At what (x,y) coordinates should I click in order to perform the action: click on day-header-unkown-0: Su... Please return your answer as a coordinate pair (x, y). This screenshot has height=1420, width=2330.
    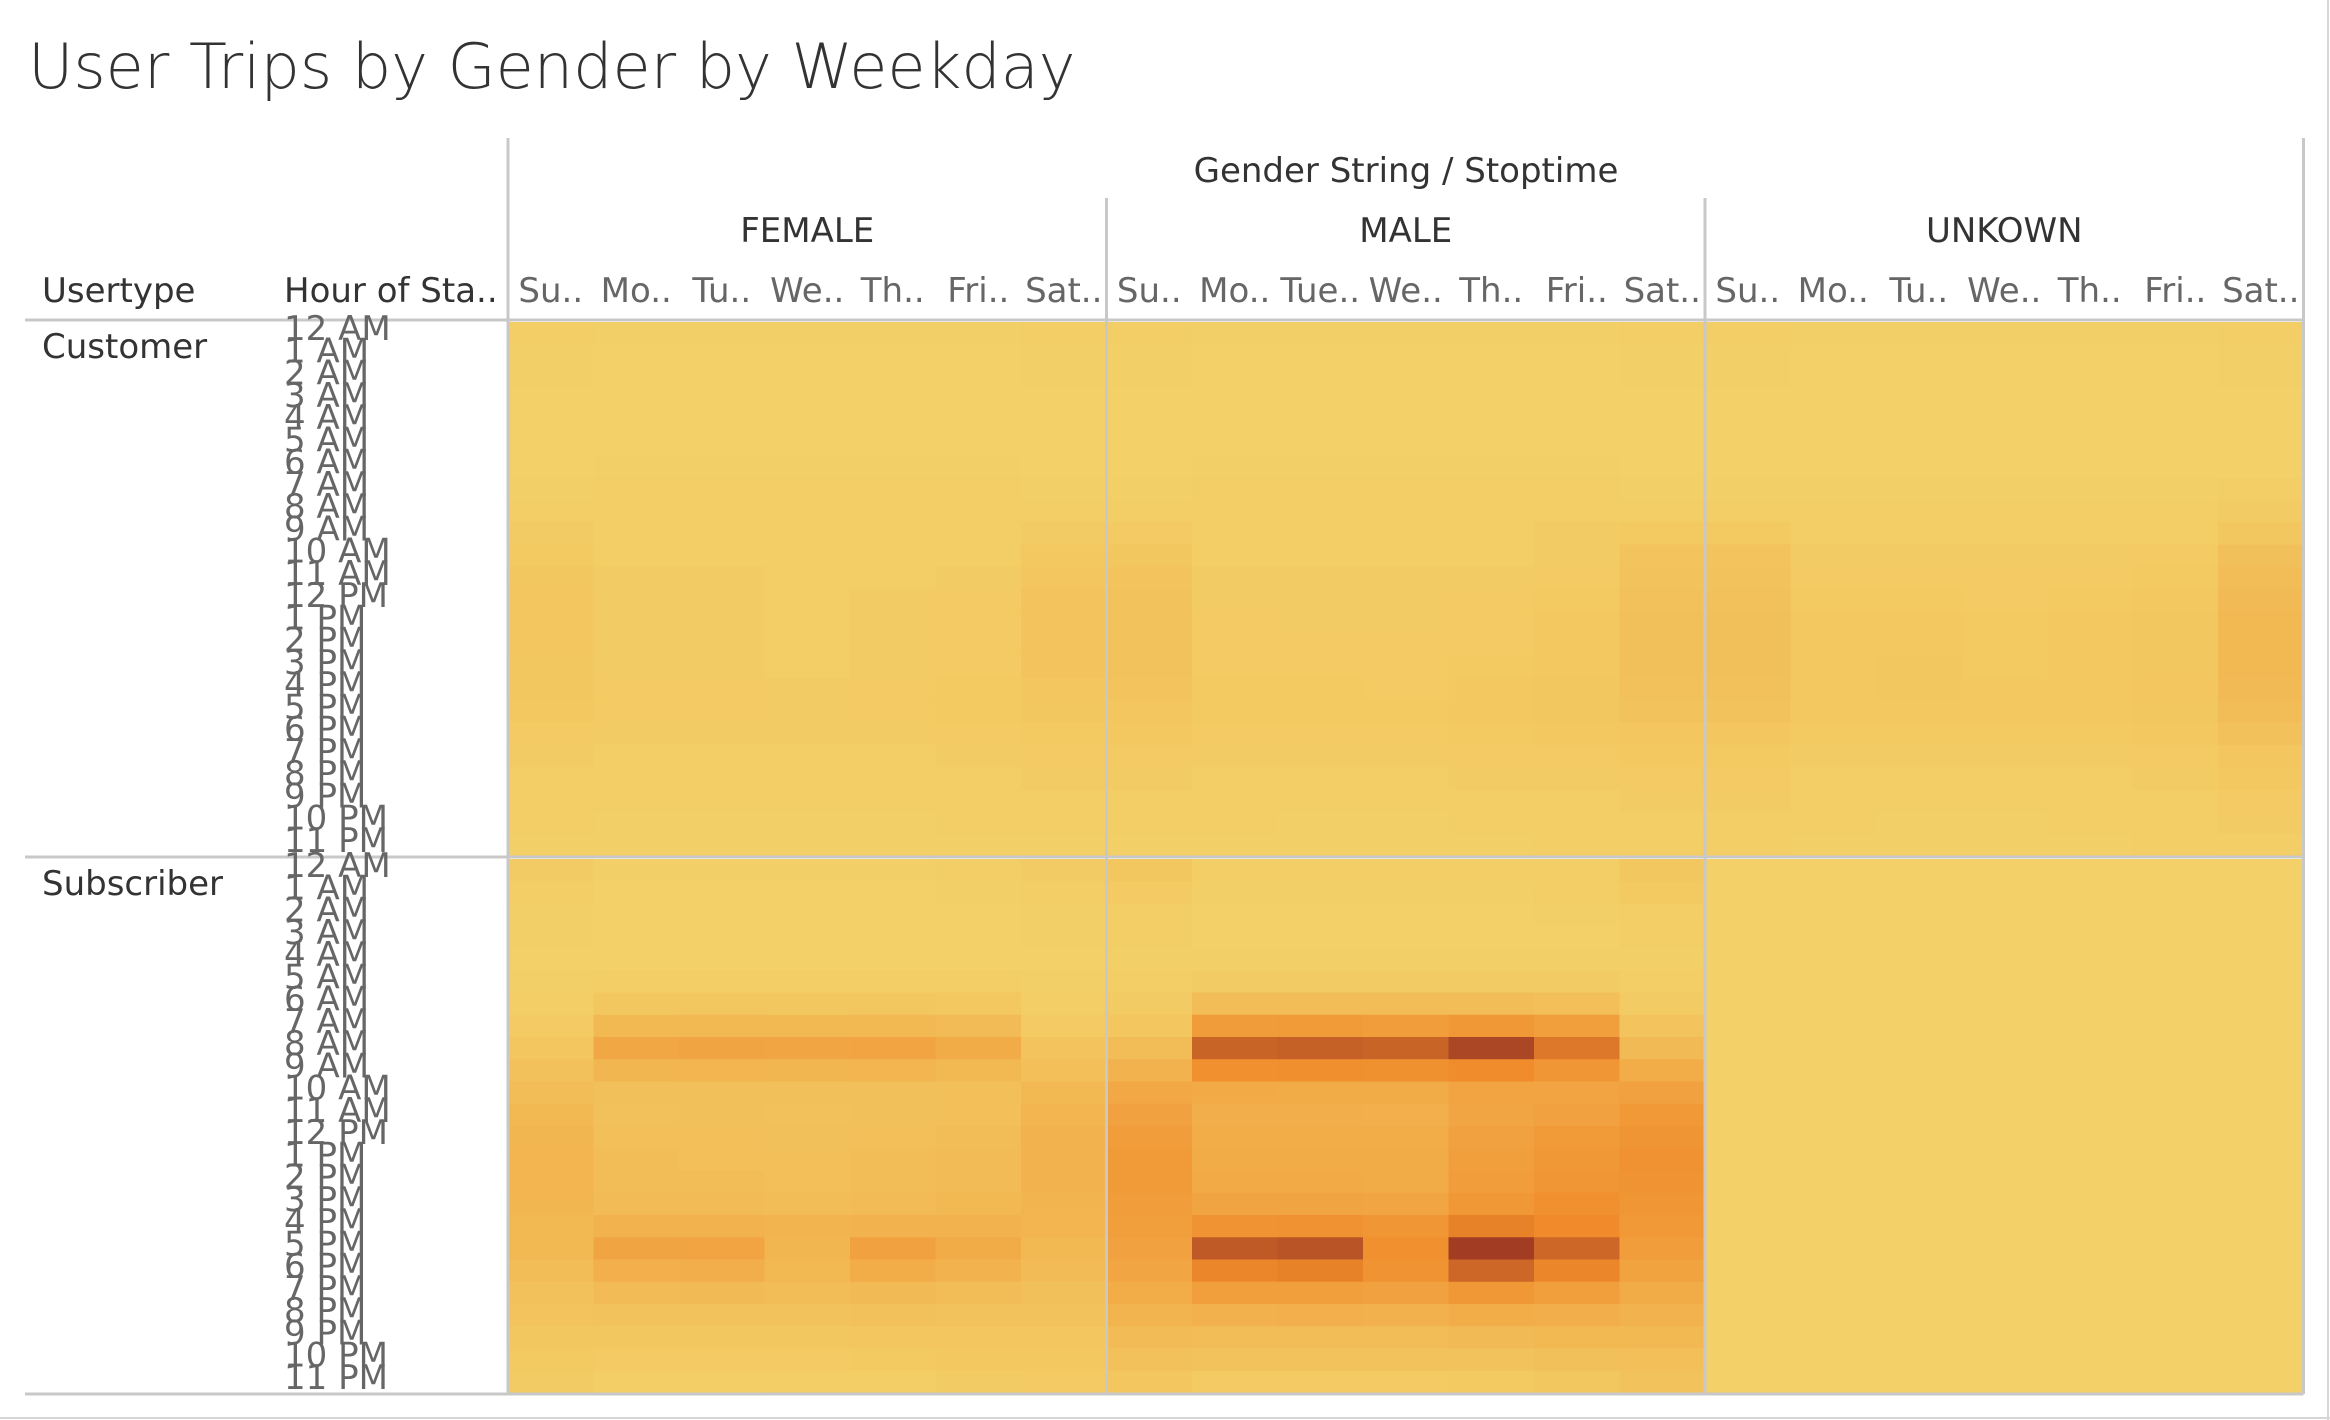
    Looking at the image, I should click on (1747, 291).